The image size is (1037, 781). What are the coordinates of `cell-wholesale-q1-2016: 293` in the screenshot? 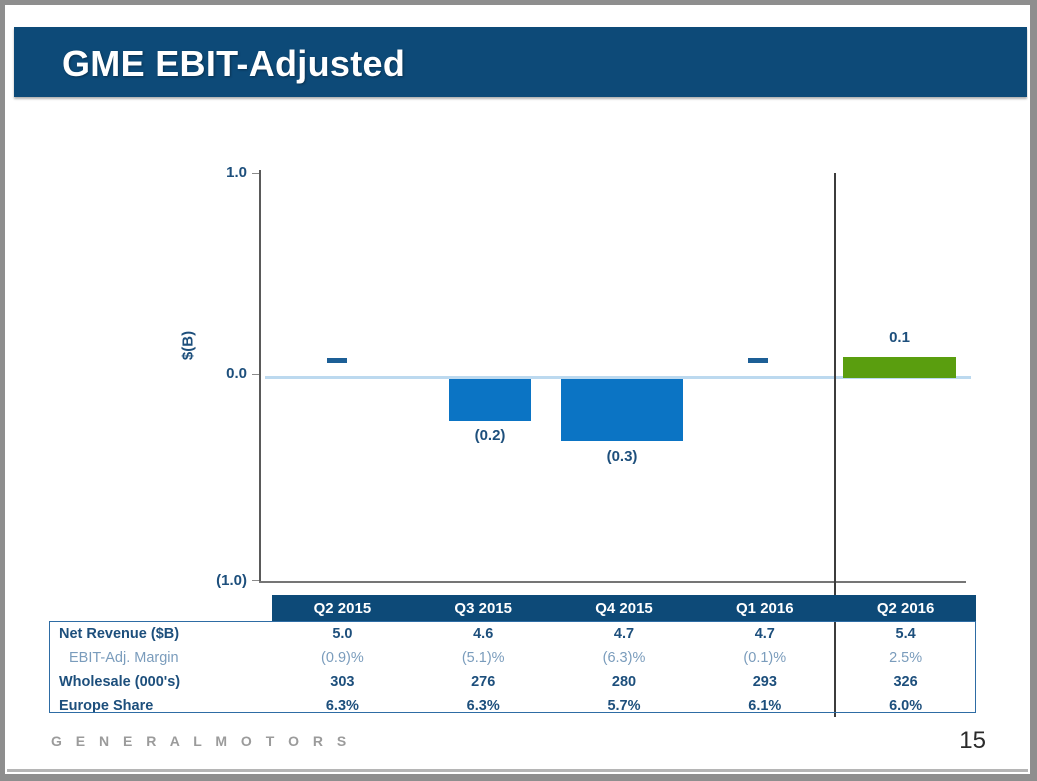 It's located at (764, 682).